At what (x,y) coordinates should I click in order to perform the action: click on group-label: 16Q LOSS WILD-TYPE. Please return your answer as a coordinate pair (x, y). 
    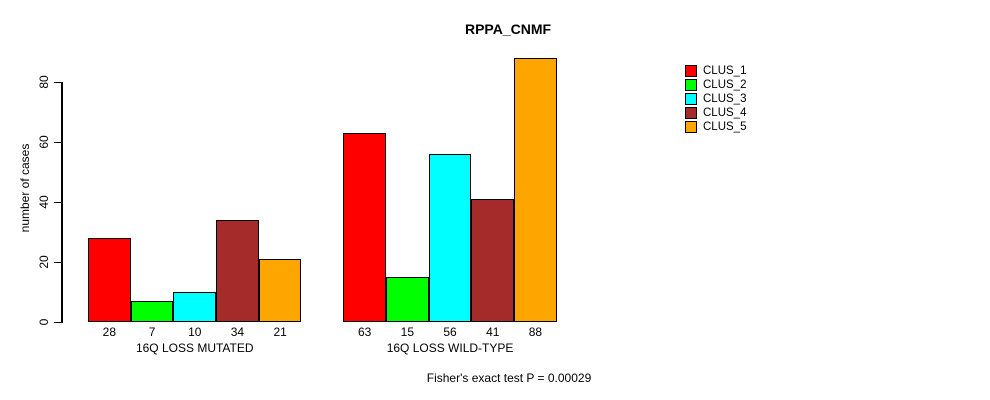
    Looking at the image, I should click on (450, 348).